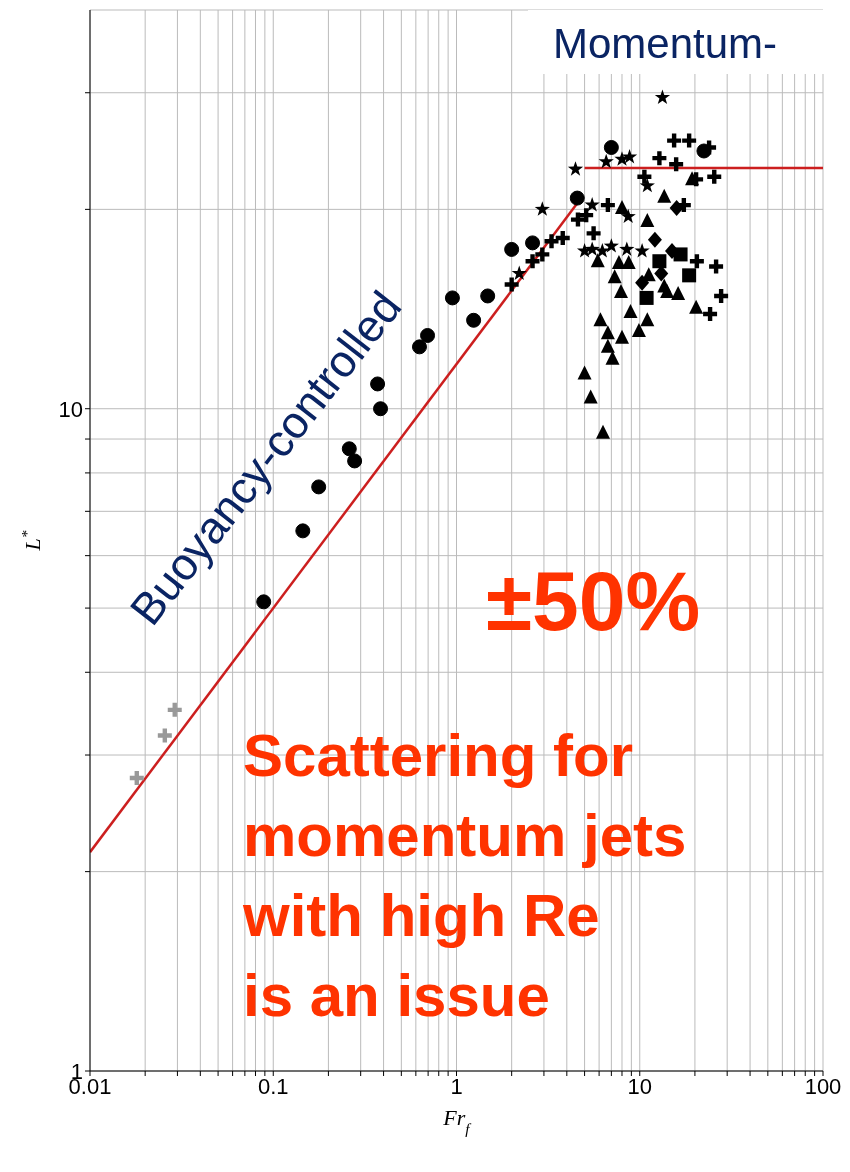 The width and height of the screenshot is (850, 1172). I want to click on x-axis-title: Fr$_{f}$, so click(457, 1121).